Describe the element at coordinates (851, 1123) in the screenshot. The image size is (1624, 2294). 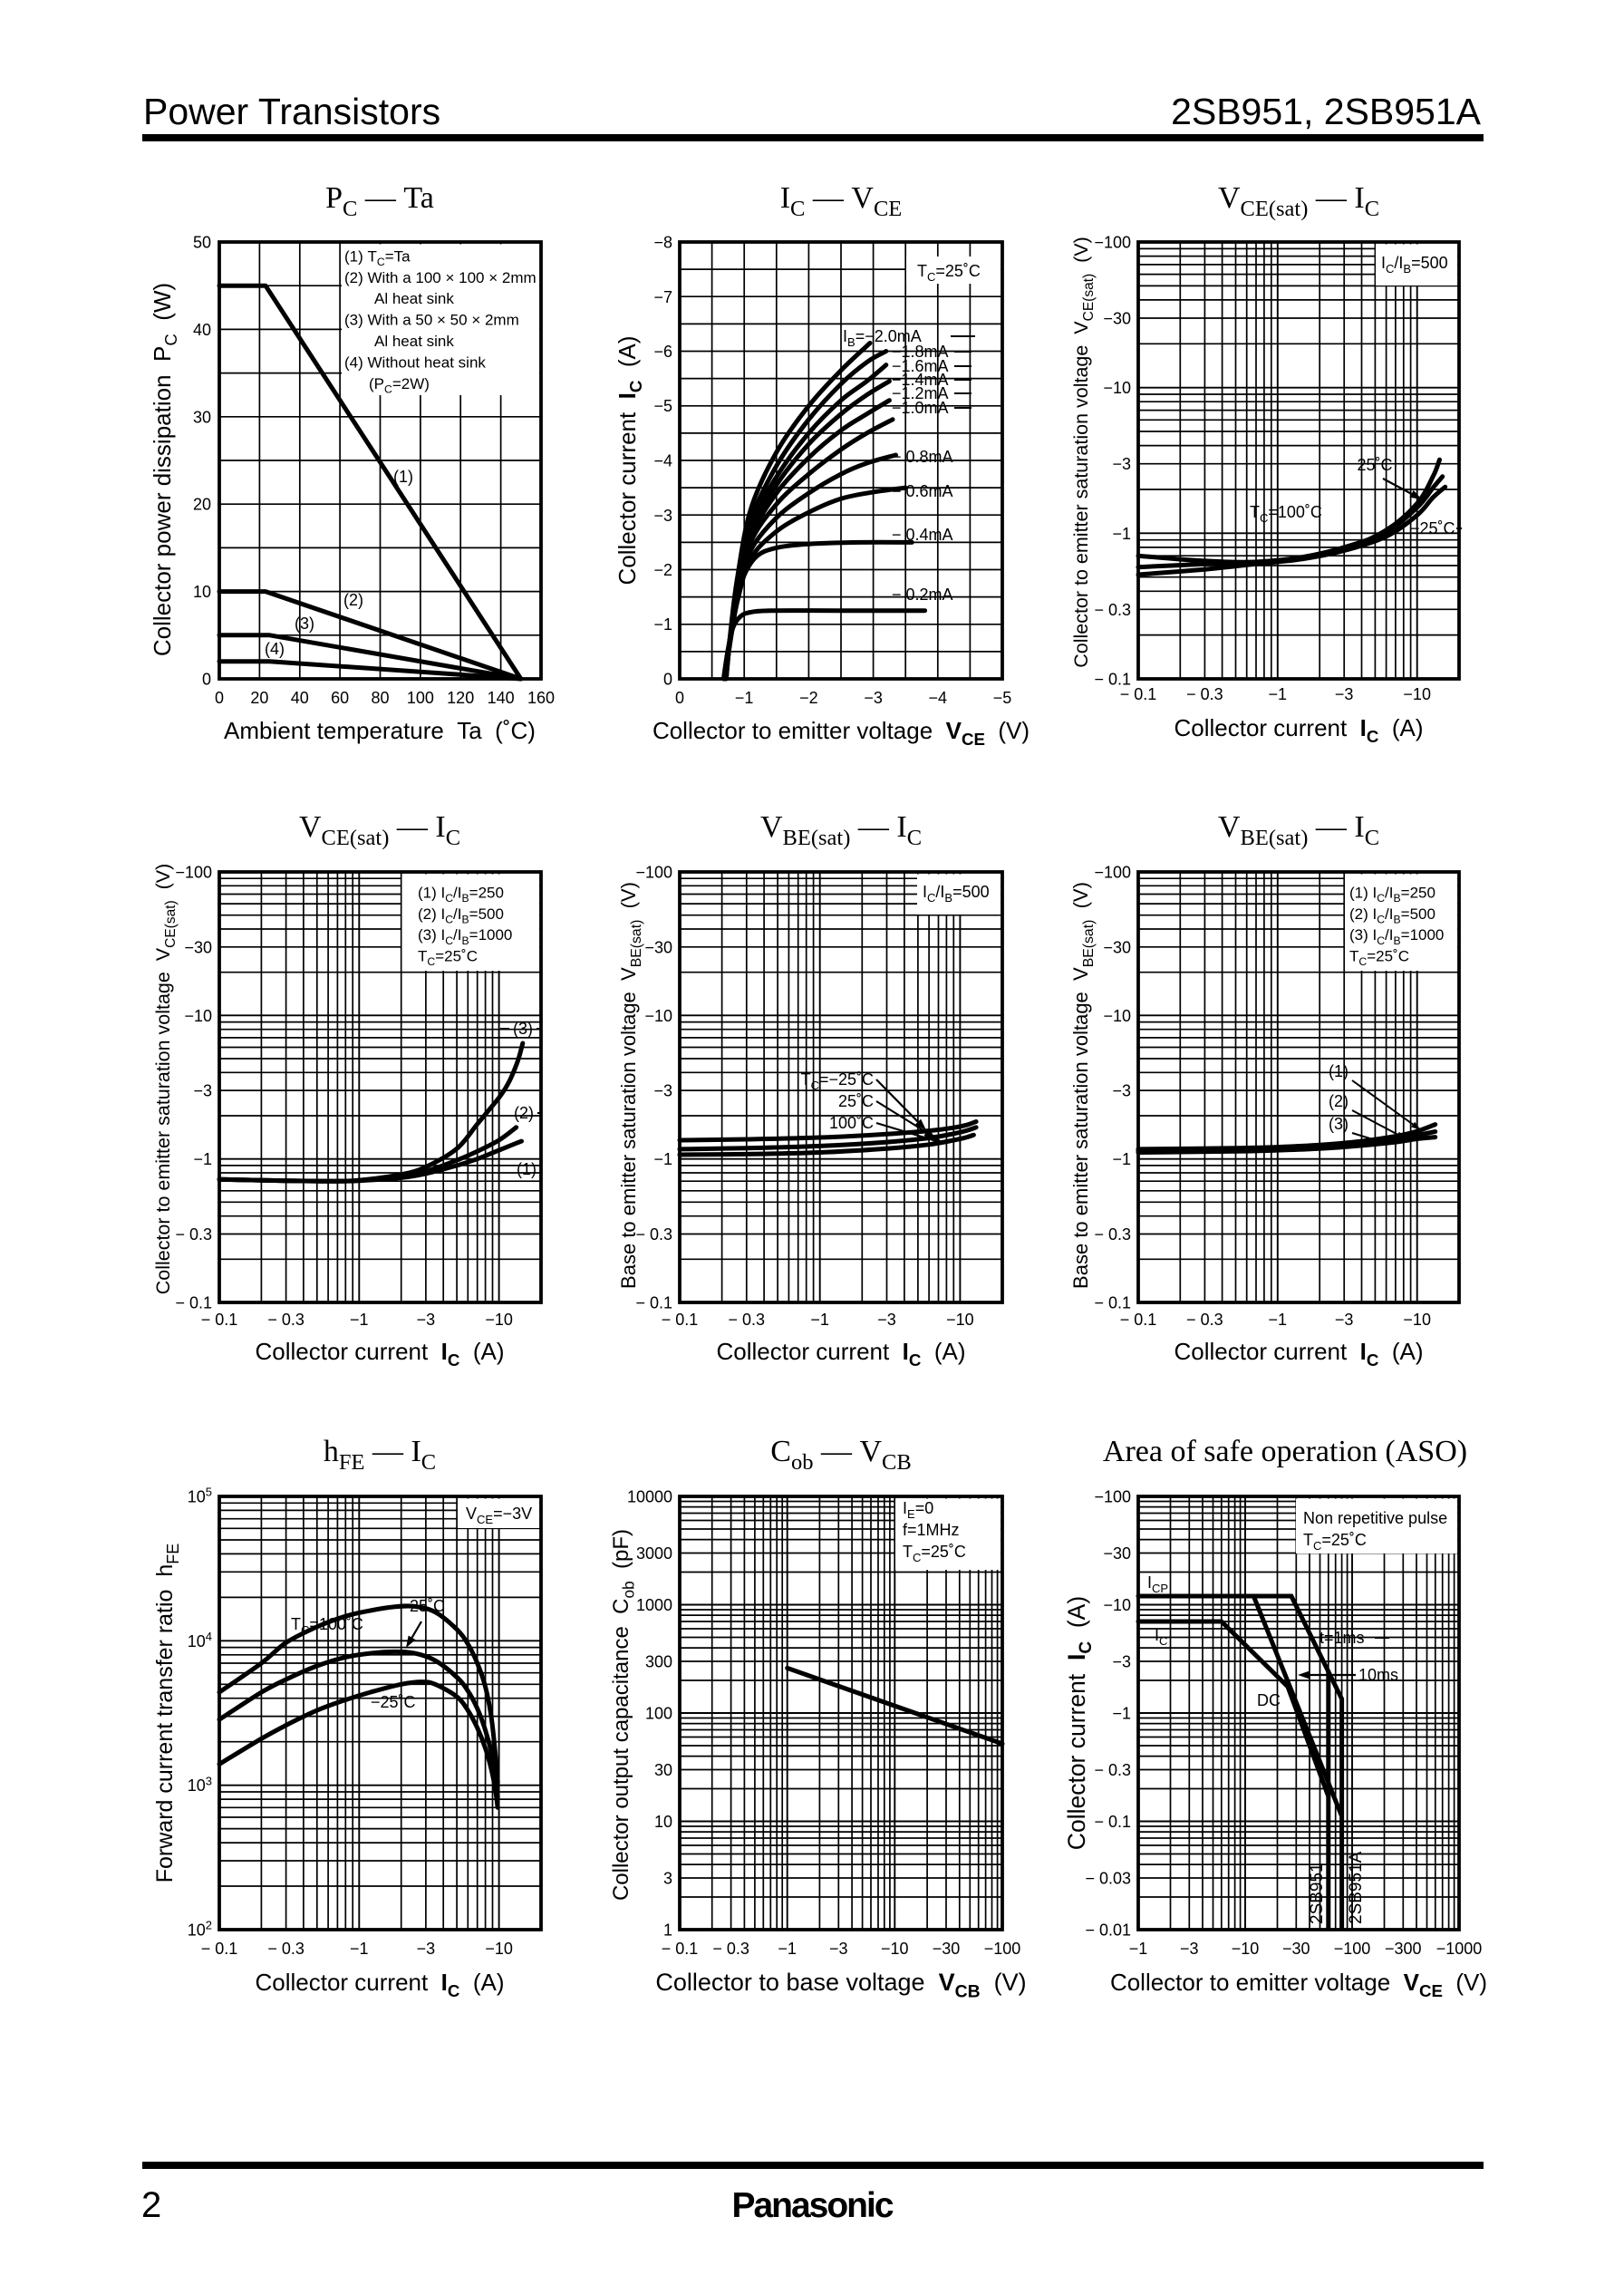
I see `svg-text: 100˚C` at that location.